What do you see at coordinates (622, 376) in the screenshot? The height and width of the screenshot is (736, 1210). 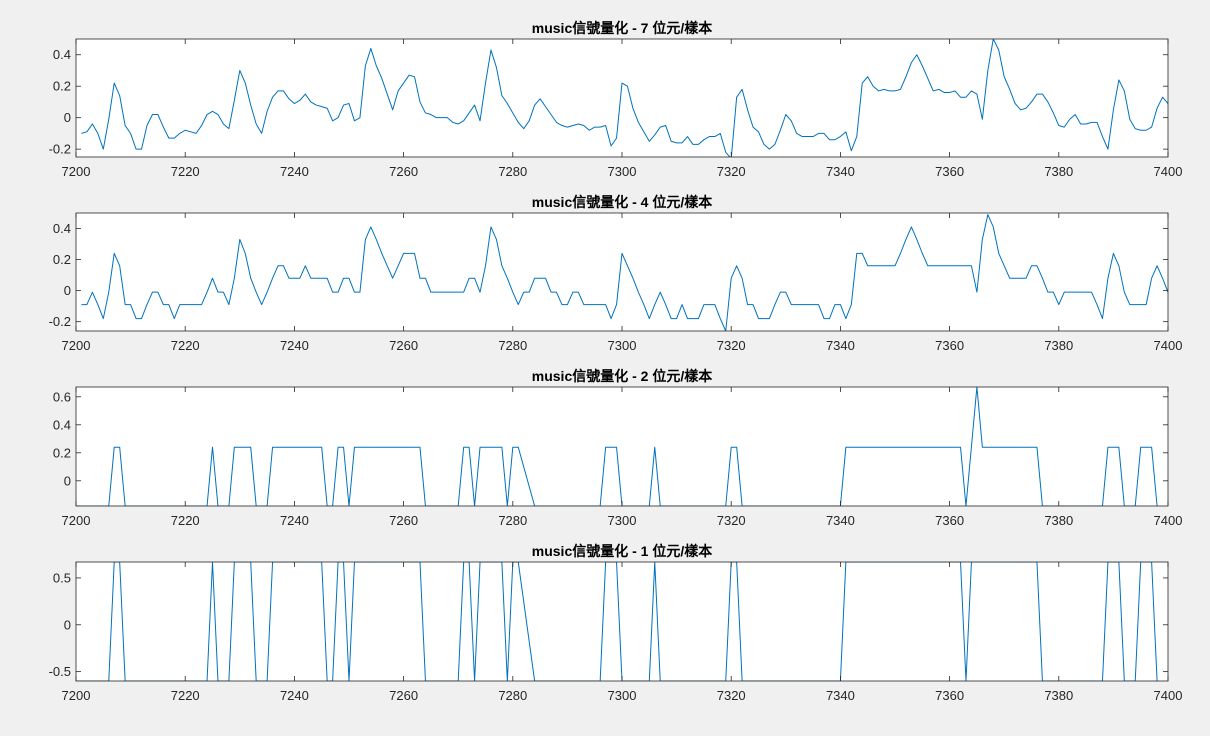 I see `chart-title: music信號量化 - 2 位元/樣本` at bounding box center [622, 376].